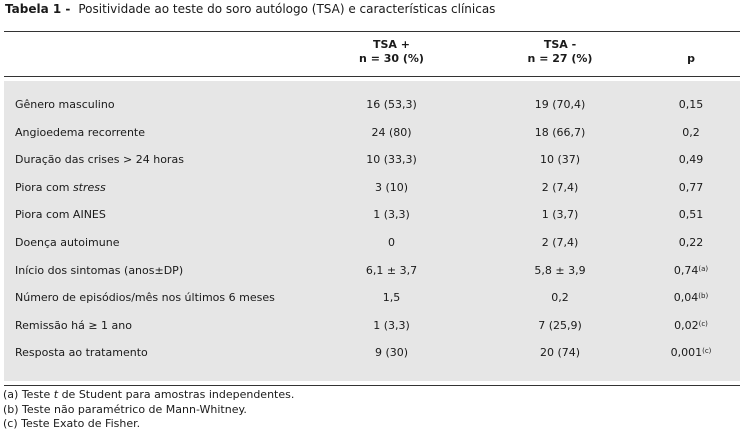 Image resolution: width=744 pixels, height=434 pixels. Describe the element at coordinates (691, 353) in the screenshot. I see `cell-p-value: 0,001(c)` at that location.